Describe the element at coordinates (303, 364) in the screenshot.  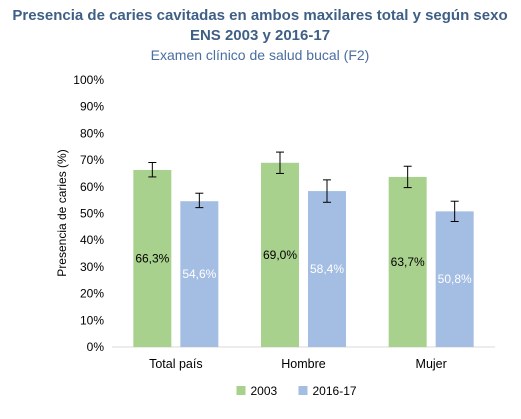
I see `x-tick-label: Hombre` at that location.